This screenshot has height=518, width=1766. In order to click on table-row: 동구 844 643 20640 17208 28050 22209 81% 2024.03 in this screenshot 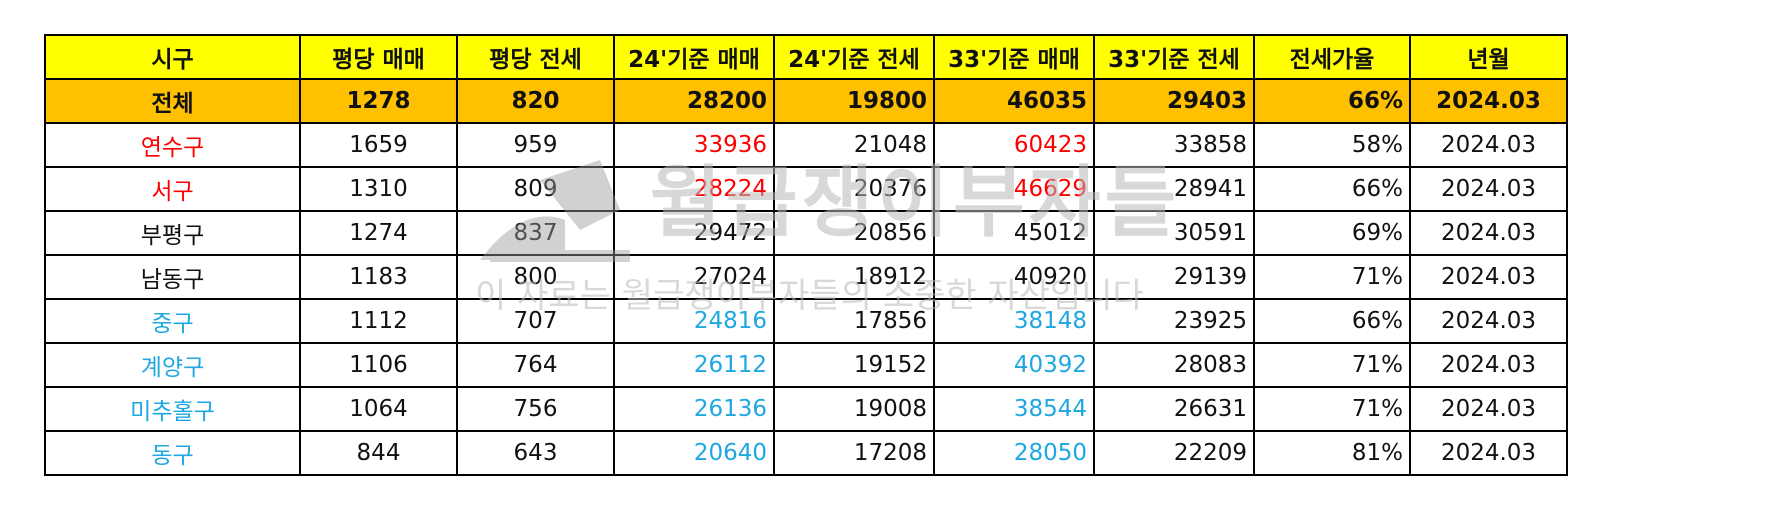, I will do `click(806, 453)`.